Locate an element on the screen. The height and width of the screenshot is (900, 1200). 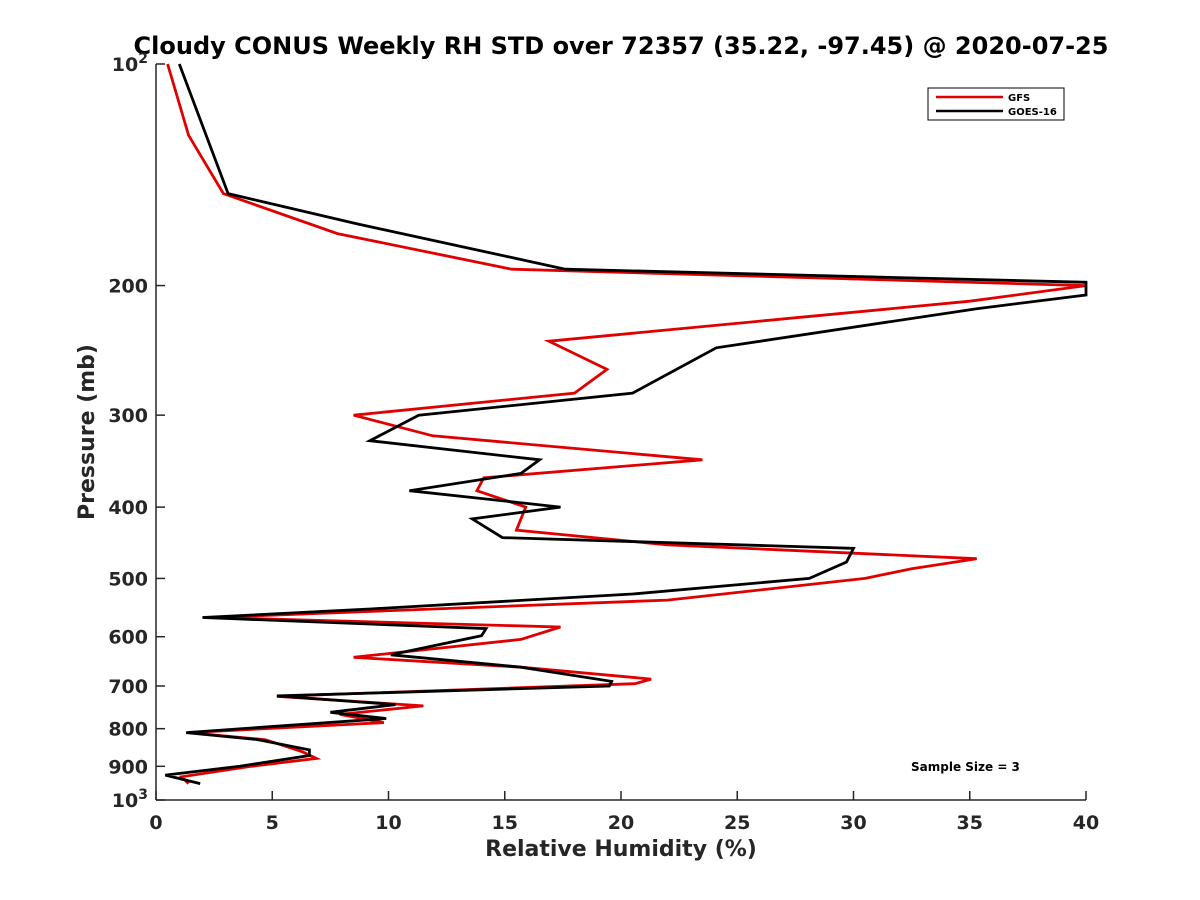
y-tick-label: 400 is located at coordinates (128, 508).